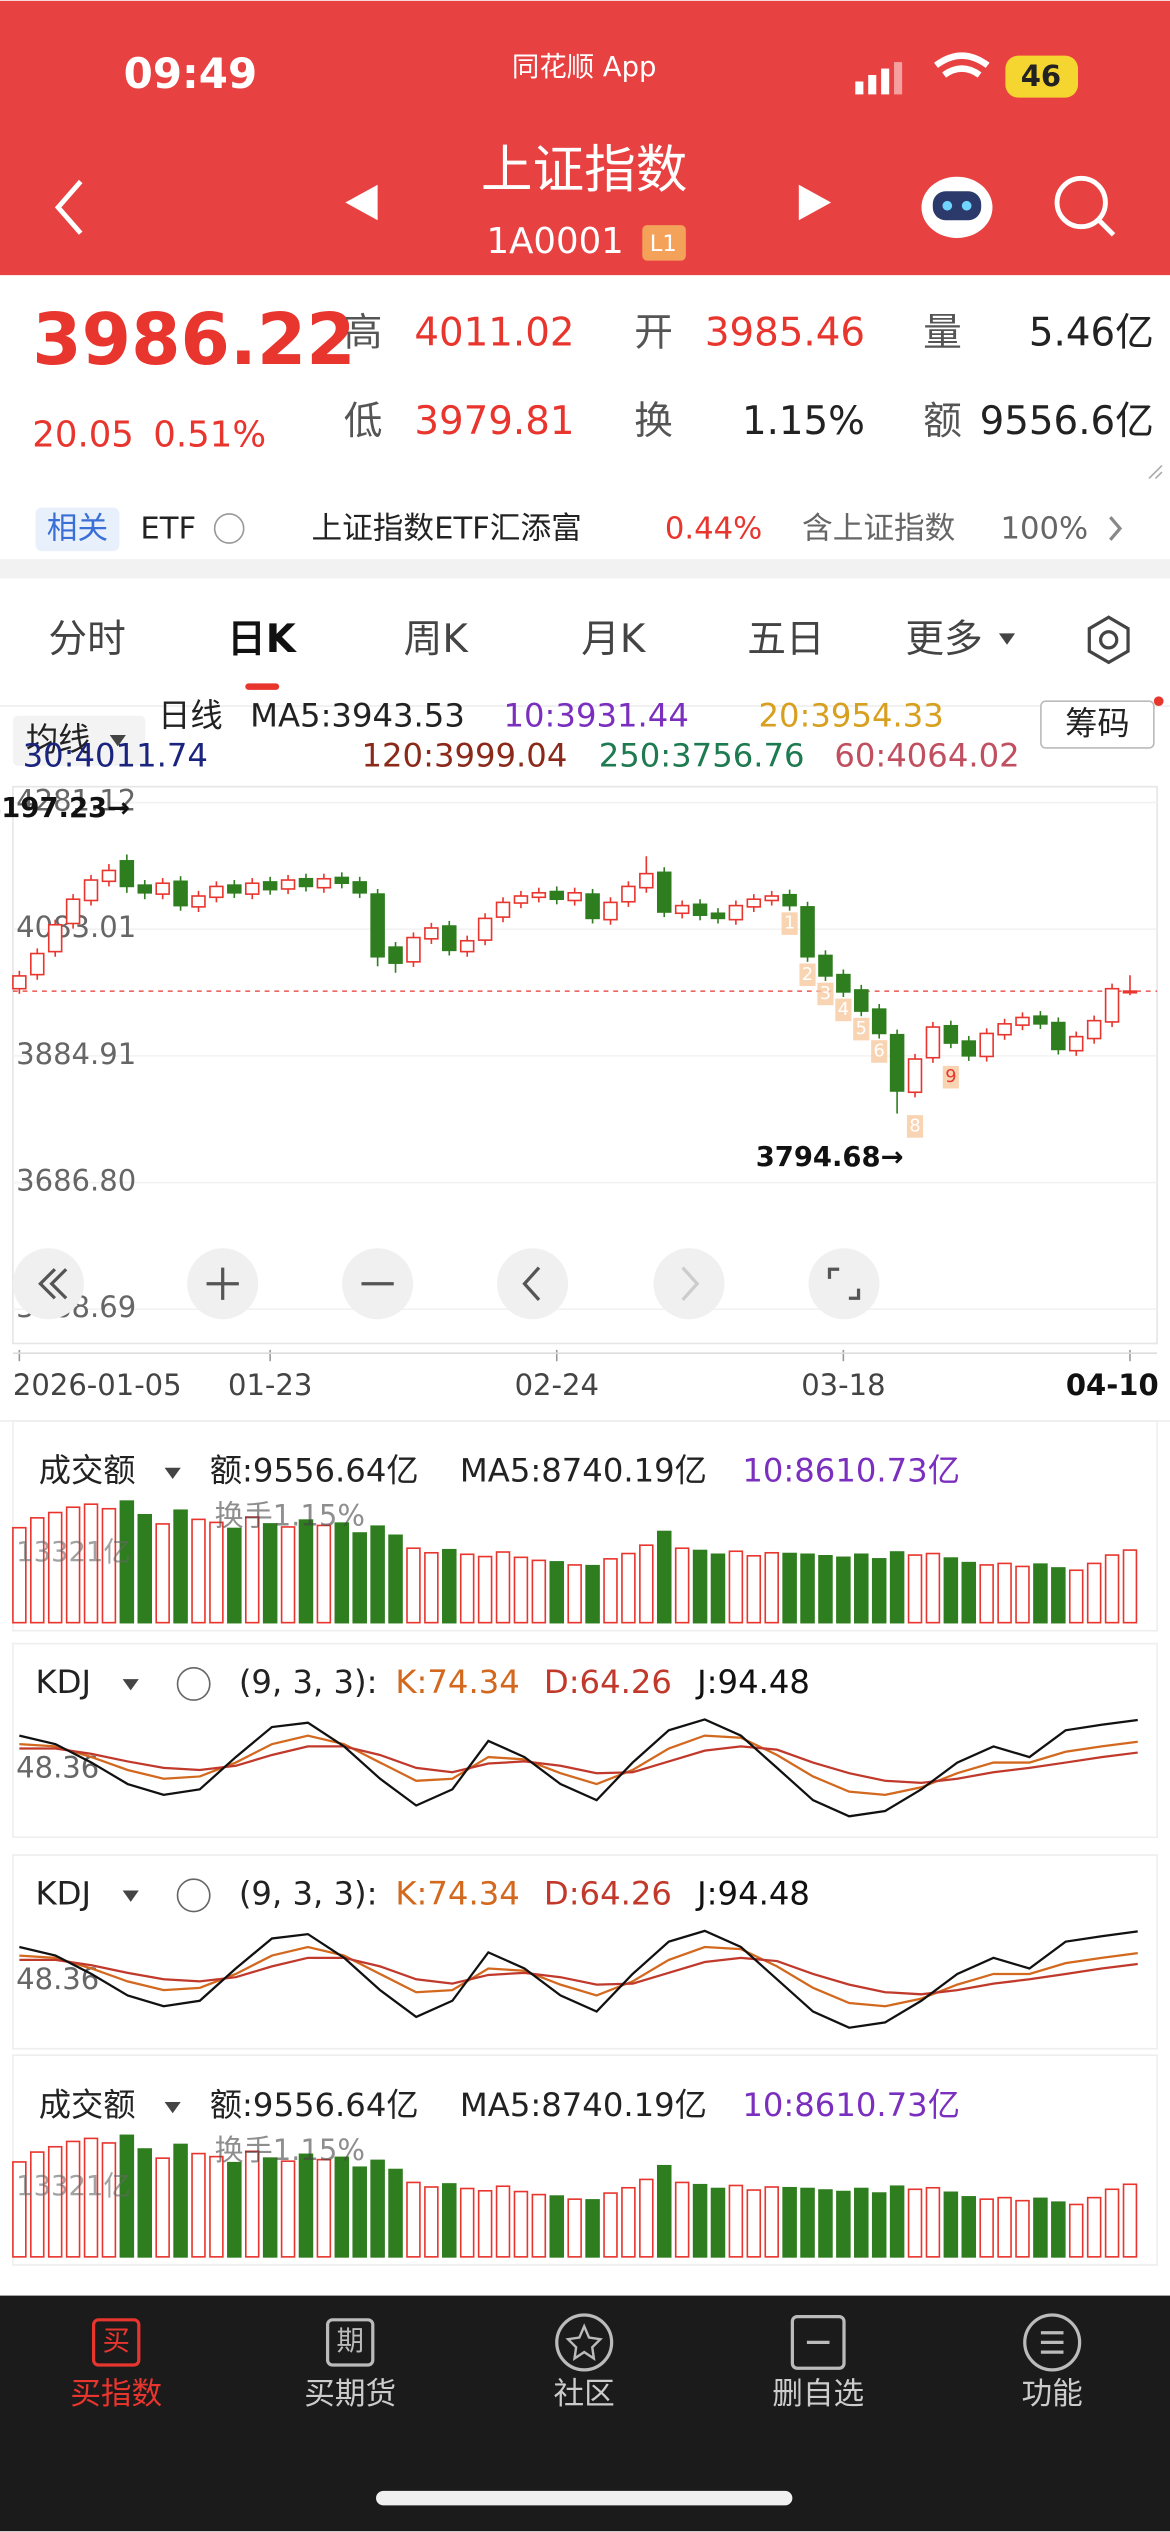 Image resolution: width=1170 pixels, height=2532 pixels. Describe the element at coordinates (1067, 421) in the screenshot. I see `field-value: 9556.6亿` at that location.